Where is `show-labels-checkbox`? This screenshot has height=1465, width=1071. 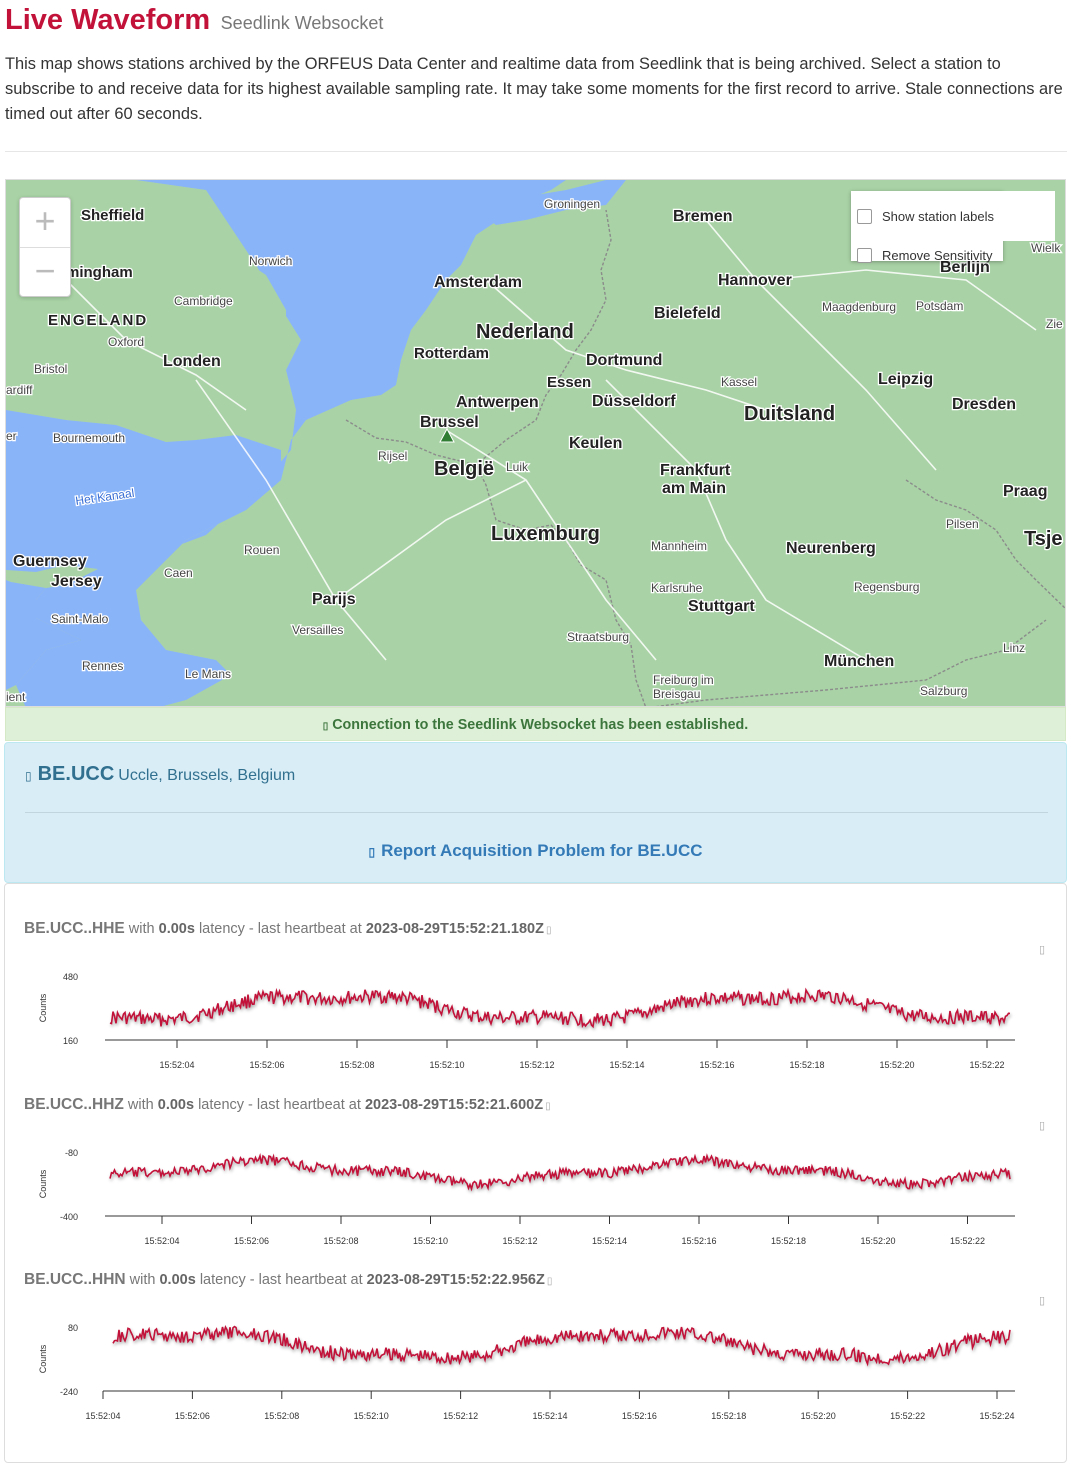
show-labels-checkbox is located at coordinates (864, 216).